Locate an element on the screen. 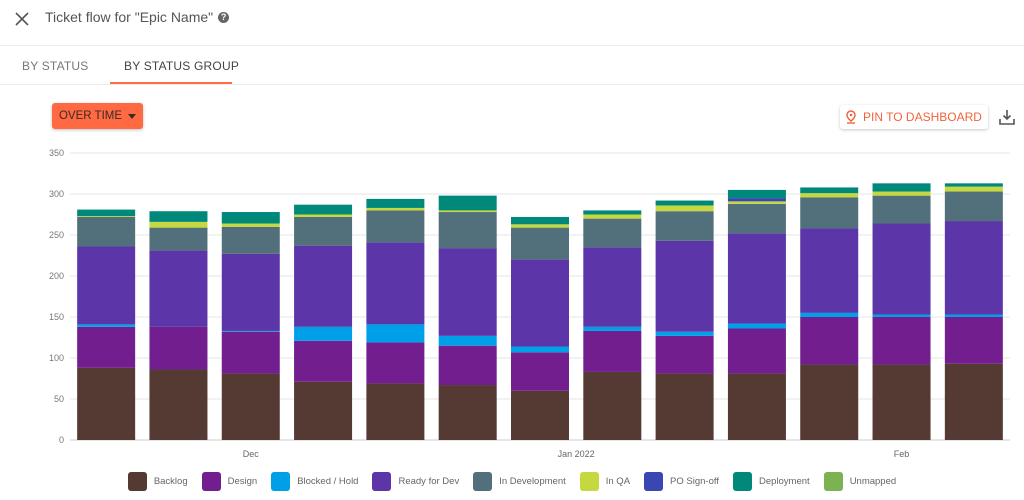  question-circle-icon: ? is located at coordinates (224, 17).